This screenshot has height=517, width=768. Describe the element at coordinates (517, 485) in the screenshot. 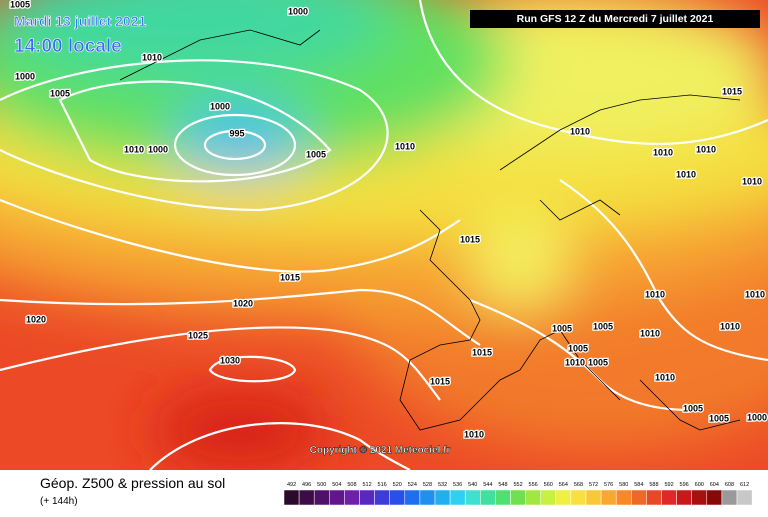

I see `legend-tick-label: 552` at that location.